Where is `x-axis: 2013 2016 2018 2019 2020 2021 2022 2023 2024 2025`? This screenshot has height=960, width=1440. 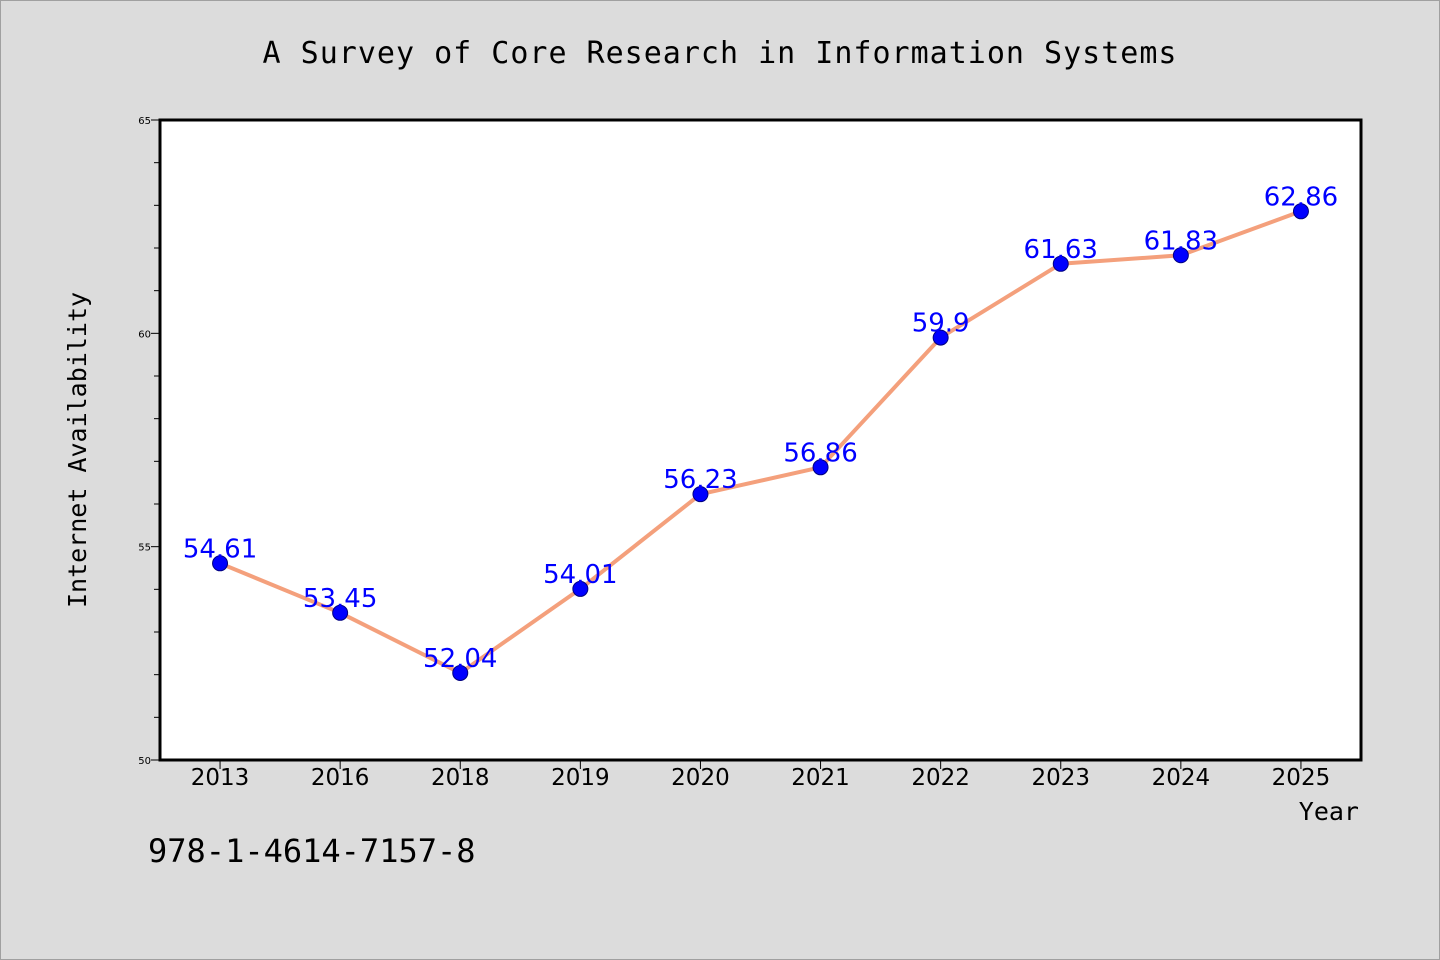 x-axis: 2013 2016 2018 2019 2020 2021 2022 2023 2024 2025 is located at coordinates (760, 775).